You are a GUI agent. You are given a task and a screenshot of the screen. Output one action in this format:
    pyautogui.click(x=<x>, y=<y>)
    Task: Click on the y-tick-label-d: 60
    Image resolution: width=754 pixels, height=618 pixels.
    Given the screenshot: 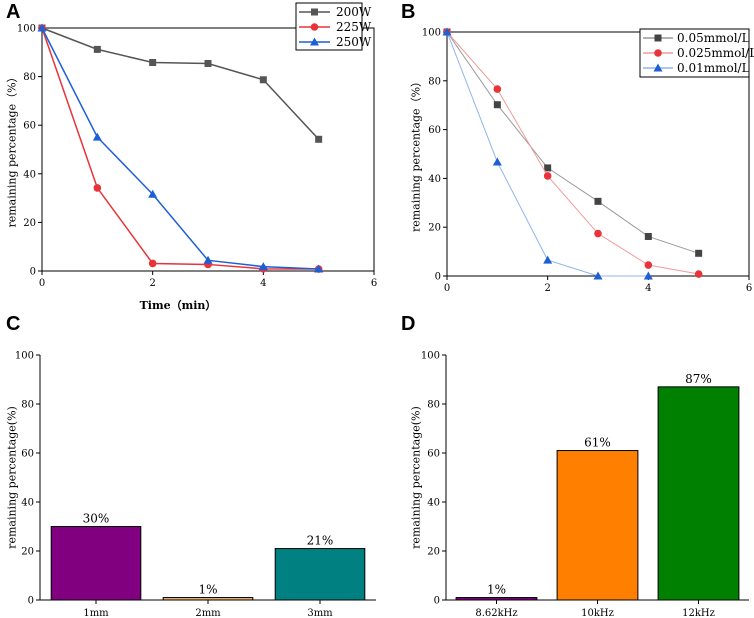 What is the action you would take?
    pyautogui.click(x=433, y=454)
    